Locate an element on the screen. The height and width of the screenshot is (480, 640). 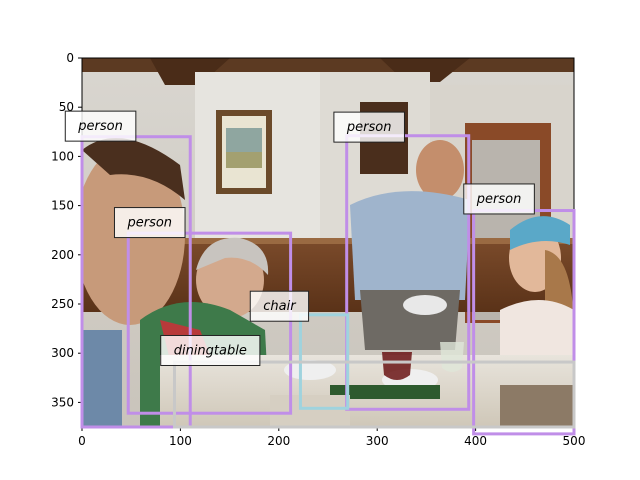
x-tick-label: 200 is located at coordinates (278, 441).